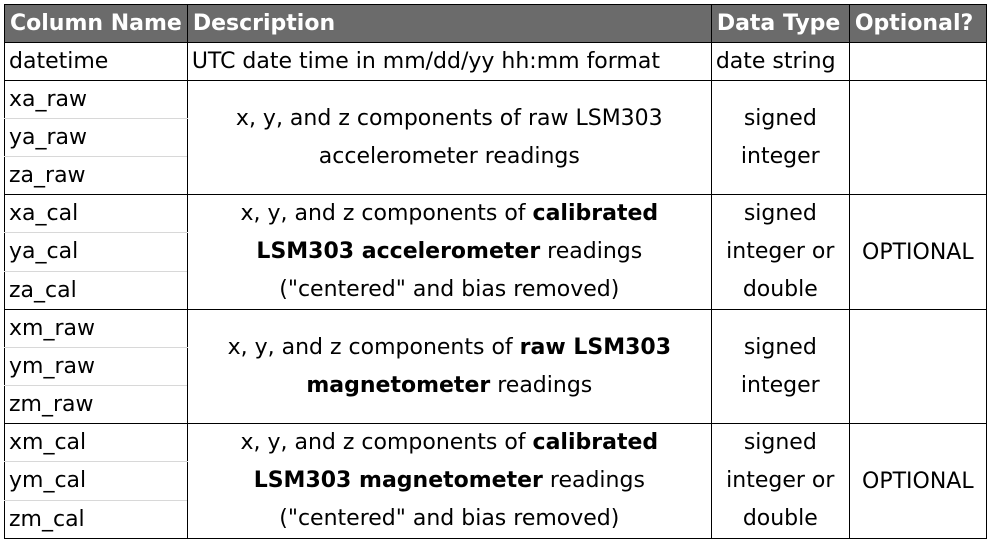 The height and width of the screenshot is (542, 995). What do you see at coordinates (449, 156) in the screenshot?
I see `description-line: accelerometer readings` at bounding box center [449, 156].